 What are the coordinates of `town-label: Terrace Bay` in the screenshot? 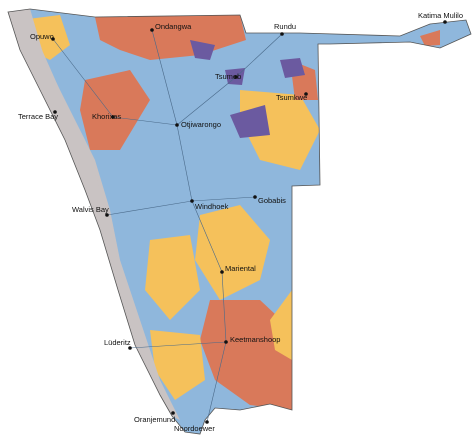 It's located at (38, 116).